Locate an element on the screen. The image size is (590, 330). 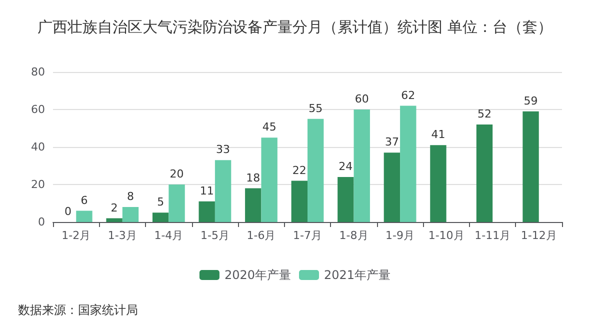
data-label: 11 is located at coordinates (207, 191).